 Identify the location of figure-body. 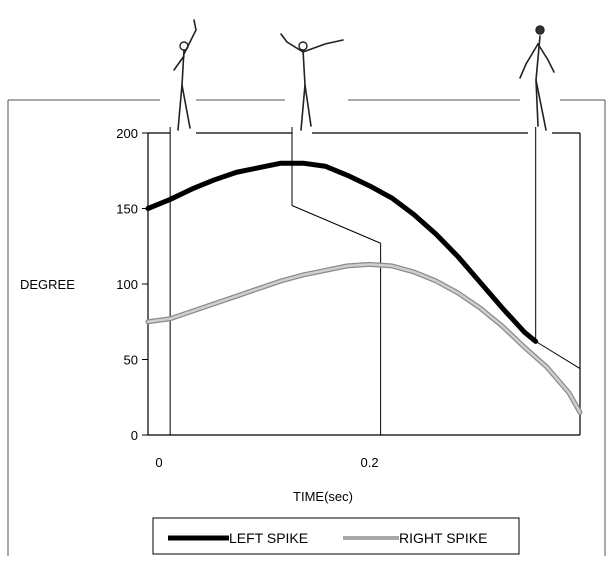
(303, 90).